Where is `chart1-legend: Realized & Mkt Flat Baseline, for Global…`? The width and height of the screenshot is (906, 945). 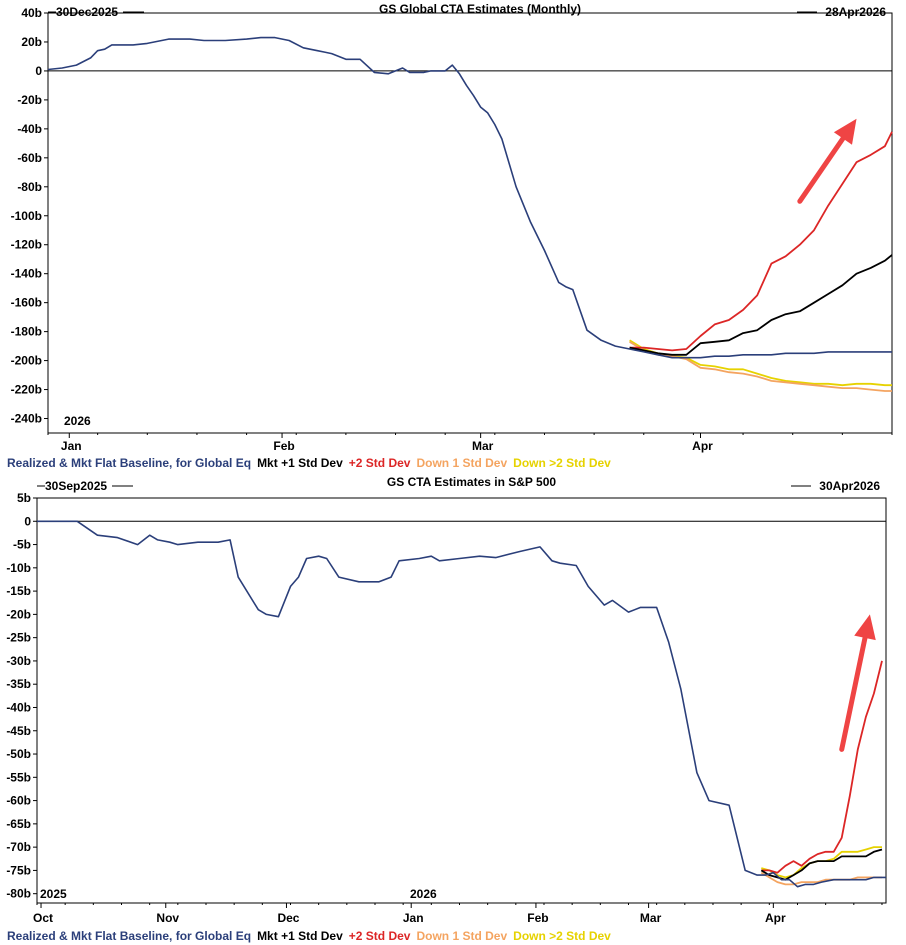 chart1-legend: Realized & Mkt Flat Baseline, for Global… is located at coordinates (309, 463).